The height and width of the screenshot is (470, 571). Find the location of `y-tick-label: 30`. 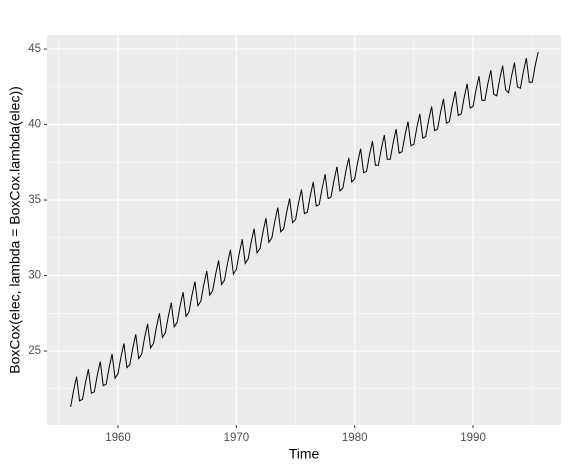

y-tick-label: 30 is located at coordinates (34, 276).